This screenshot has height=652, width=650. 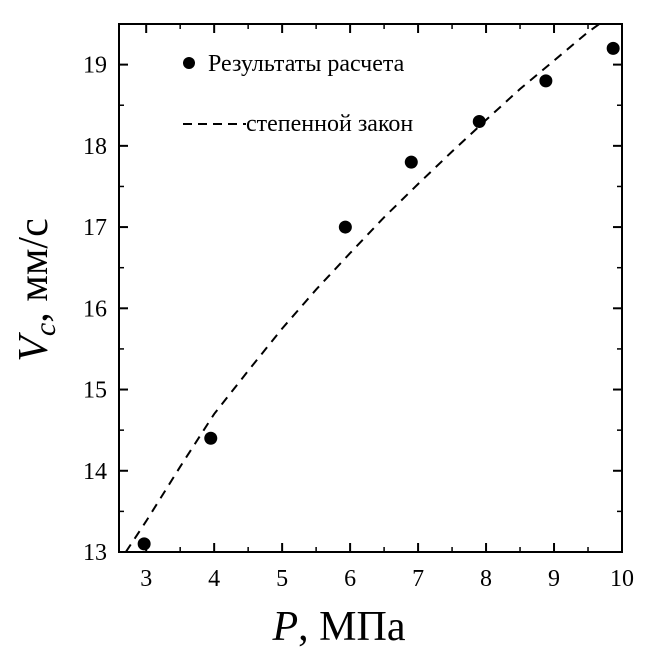 What do you see at coordinates (95, 309) in the screenshot?
I see `y-tick-label: 16` at bounding box center [95, 309].